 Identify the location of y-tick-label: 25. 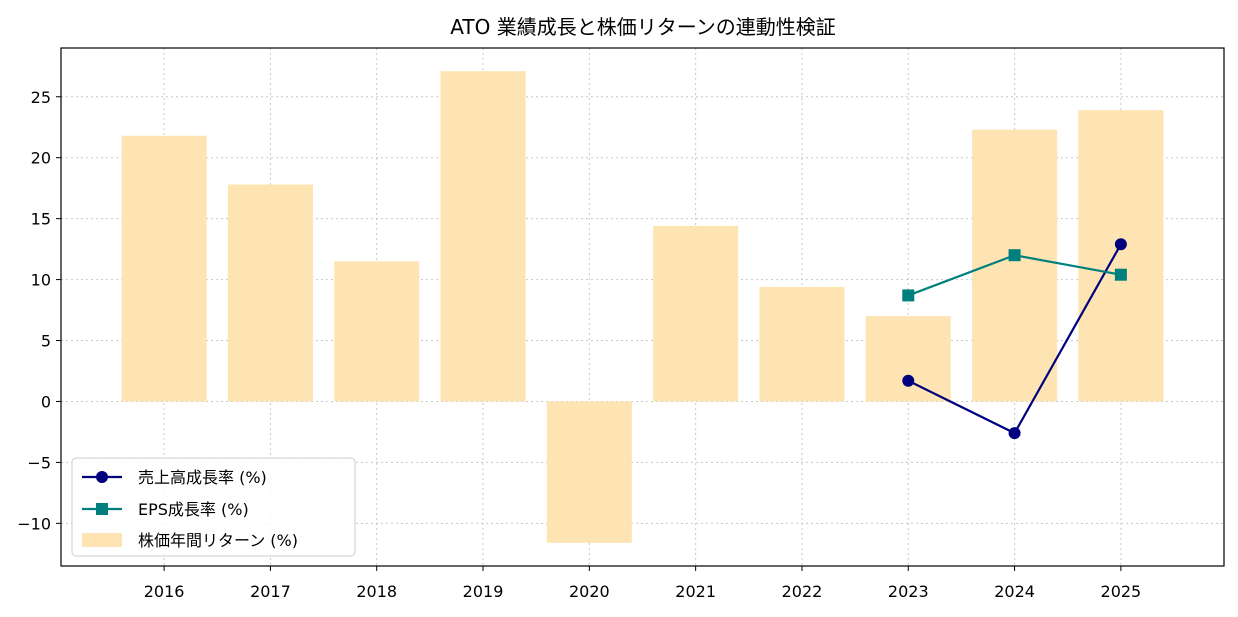
(41, 97).